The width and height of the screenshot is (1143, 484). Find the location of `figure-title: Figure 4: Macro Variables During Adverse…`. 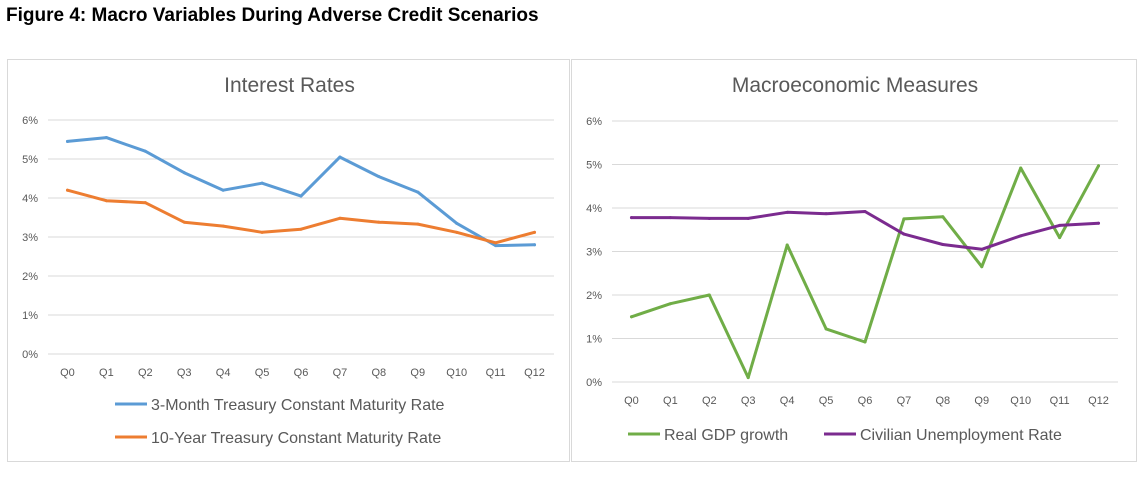

figure-title: Figure 4: Macro Variables During Adverse… is located at coordinates (272, 15).